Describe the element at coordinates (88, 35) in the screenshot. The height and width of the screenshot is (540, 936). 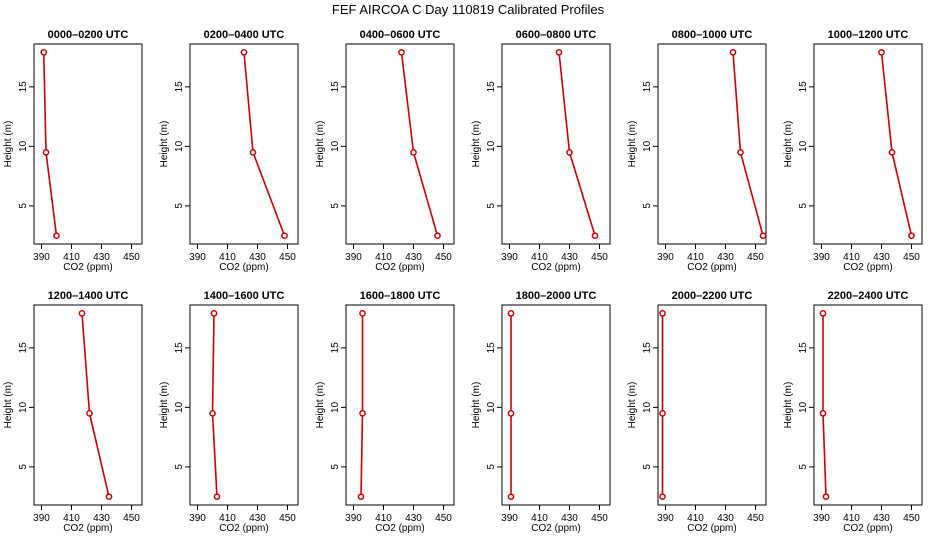
I see `panel-title: 0000–0200 UTC` at that location.